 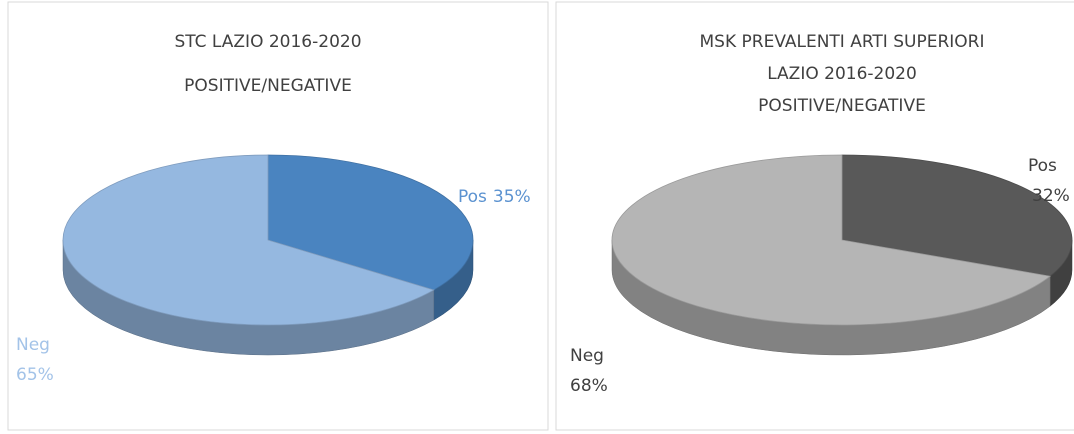 I want to click on slice-value: 32%, so click(x=1051, y=196).